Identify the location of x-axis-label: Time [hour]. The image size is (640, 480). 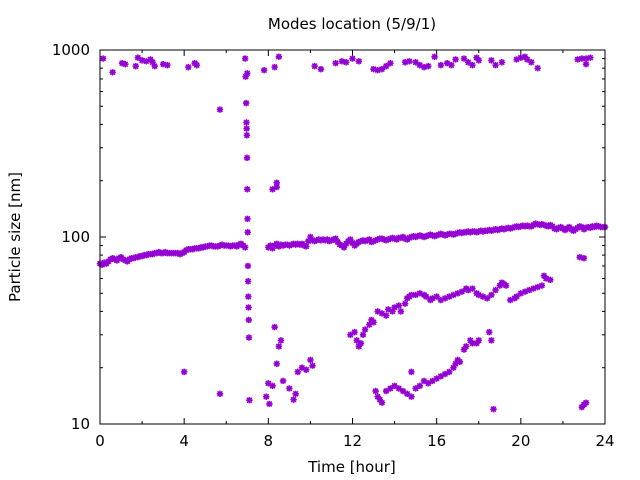
(351, 467).